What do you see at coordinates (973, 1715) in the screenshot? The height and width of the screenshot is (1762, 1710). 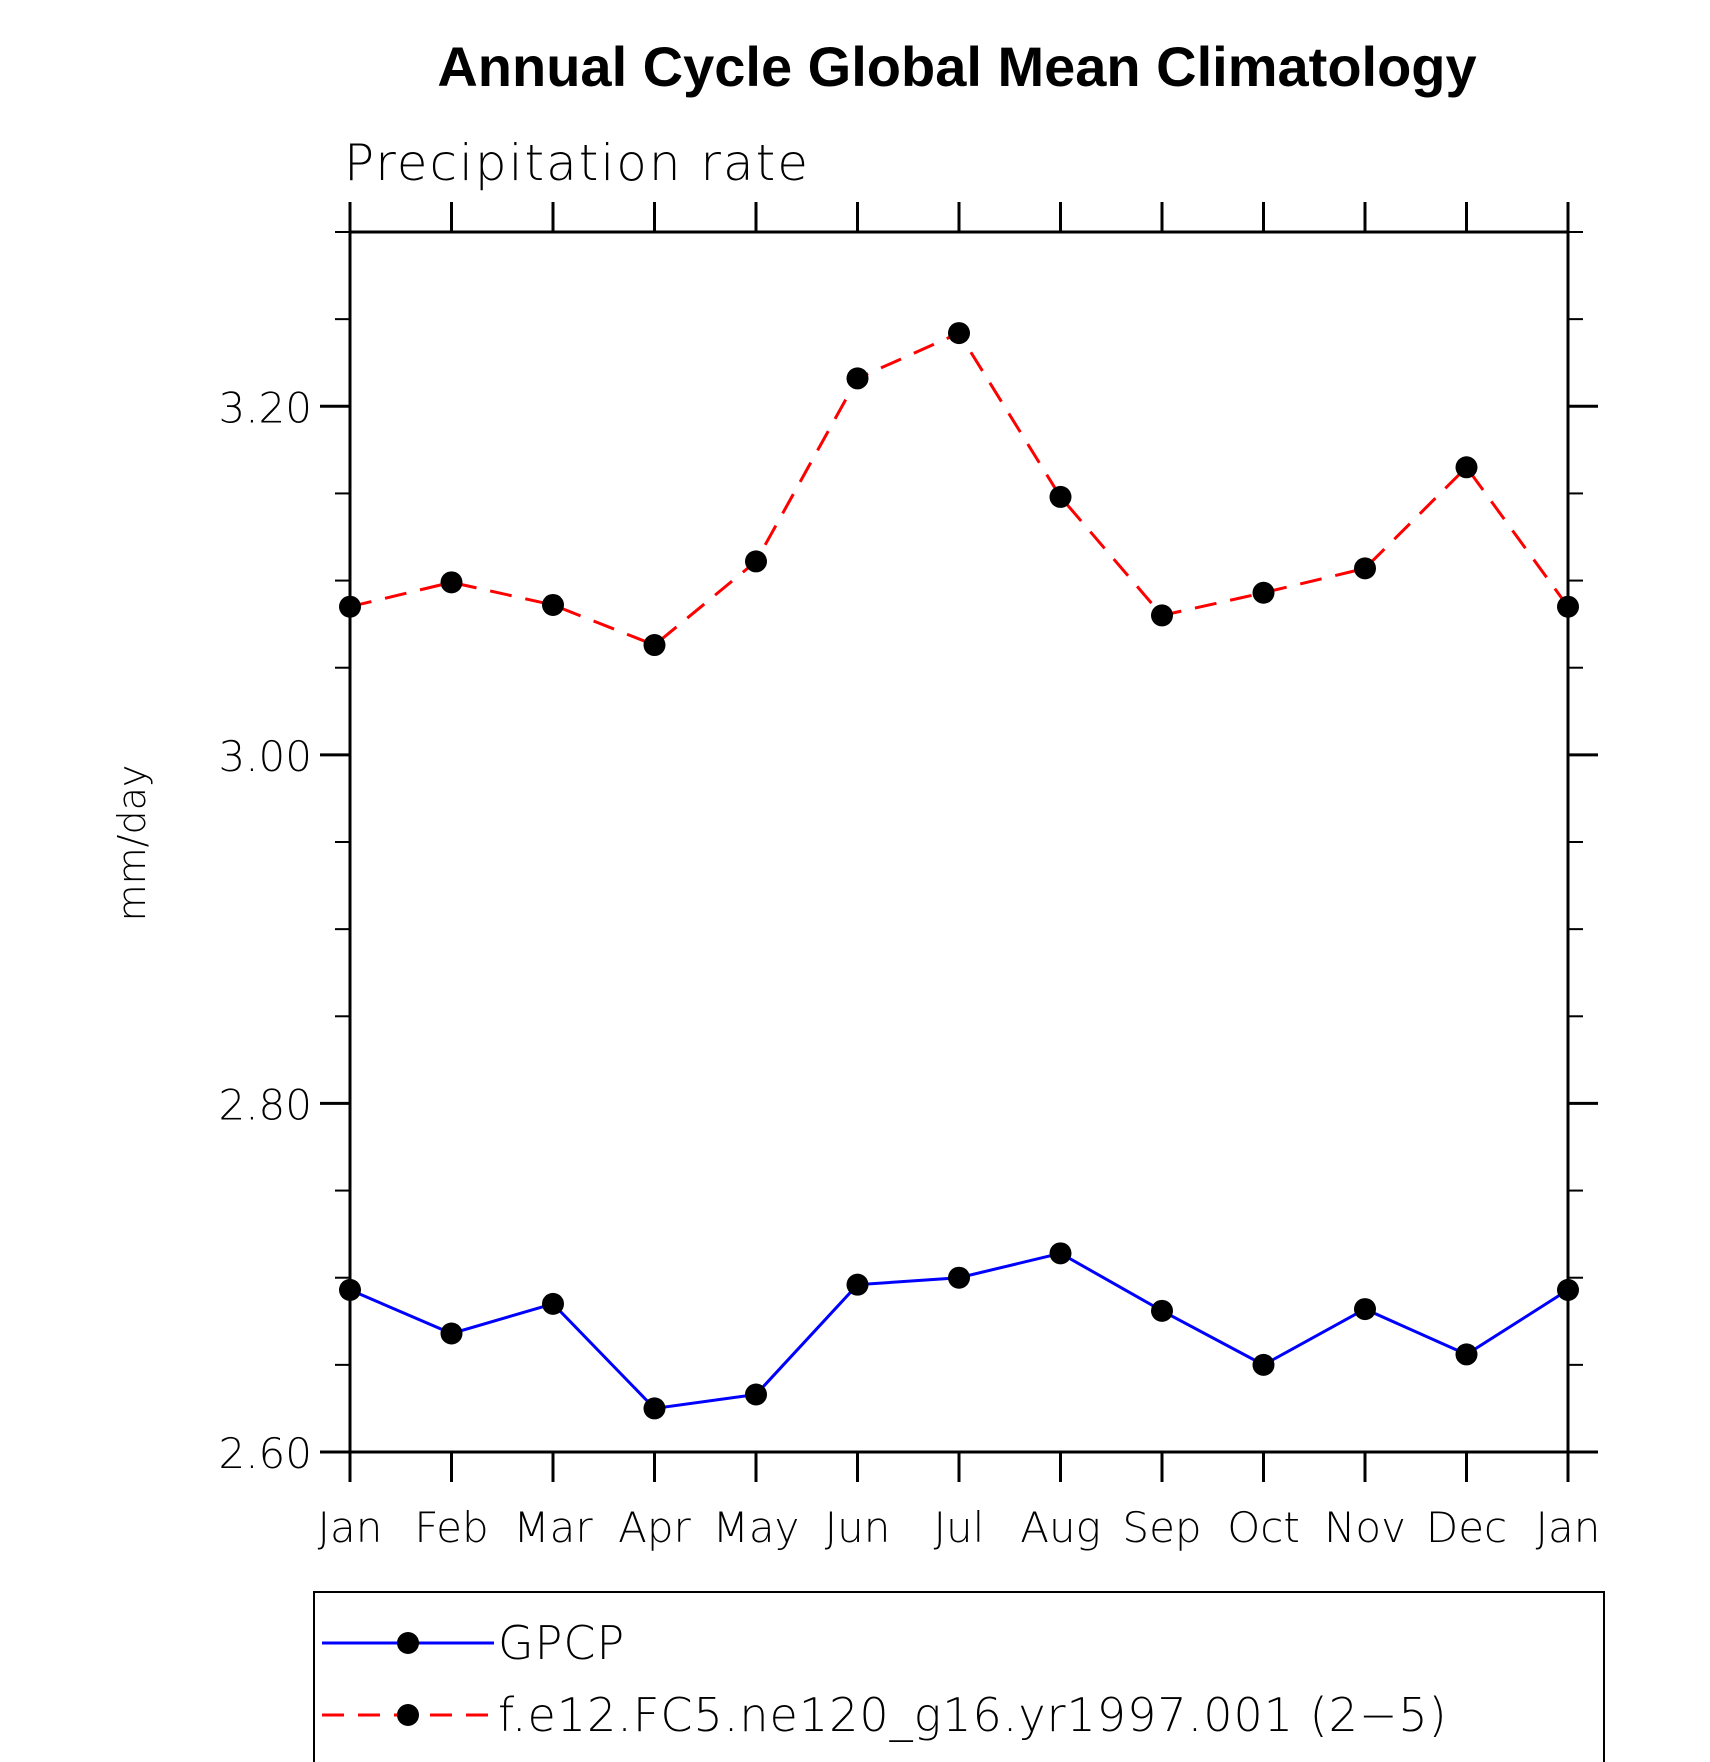 I see `legend-label: f.e12.FC5.ne120_g16.yr1997.001 (2−5)` at bounding box center [973, 1715].